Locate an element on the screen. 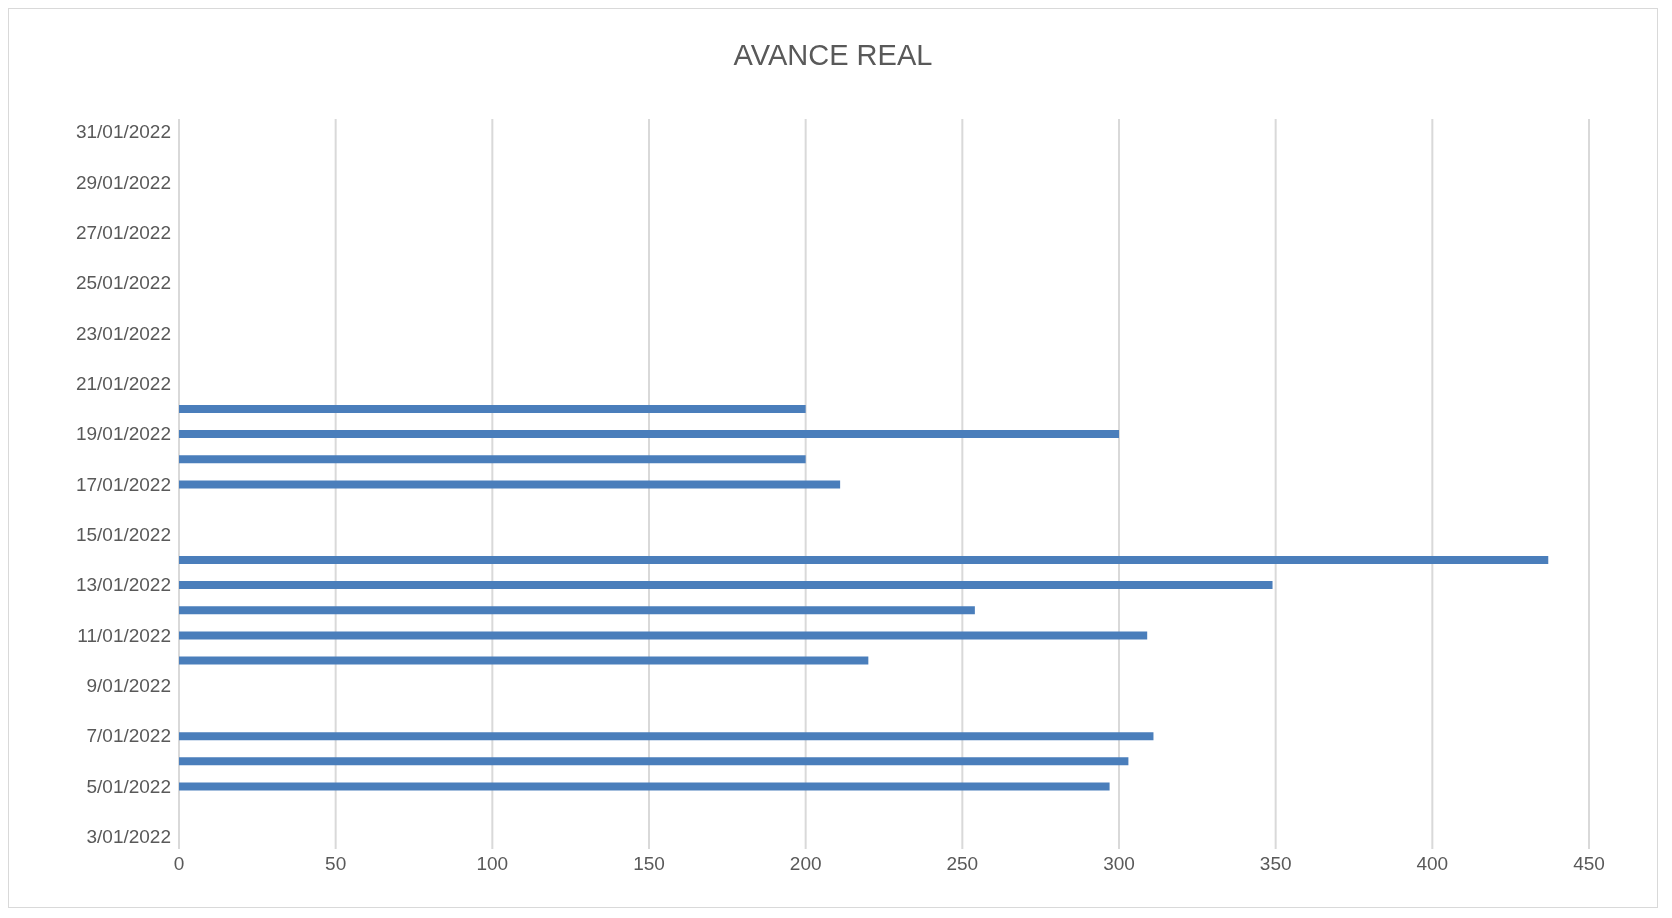 Image resolution: width=1672 pixels, height=918 pixels. x-tick-label: 200 is located at coordinates (805, 864).